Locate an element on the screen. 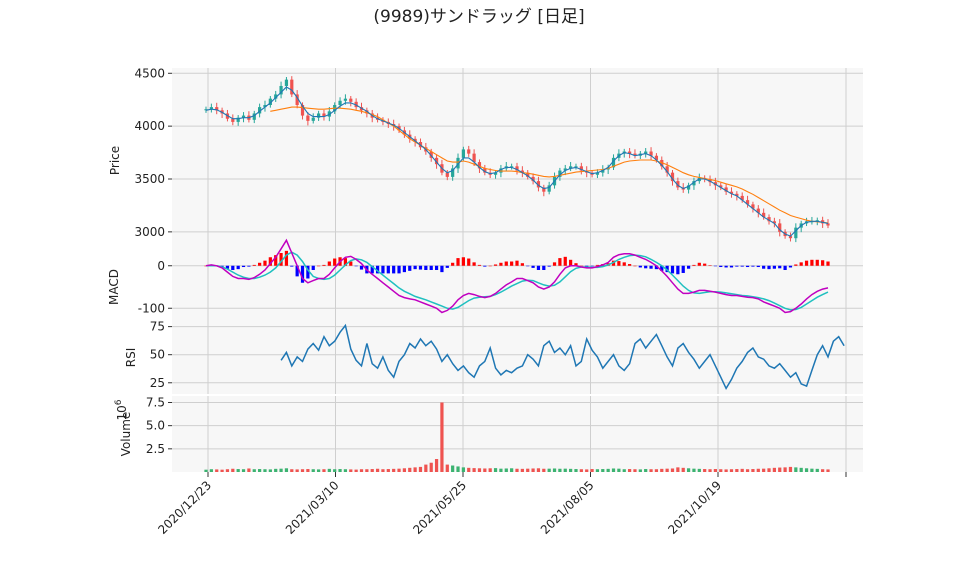 The width and height of the screenshot is (958, 575). volume-exponent-power: 6 is located at coordinates (119, 402).